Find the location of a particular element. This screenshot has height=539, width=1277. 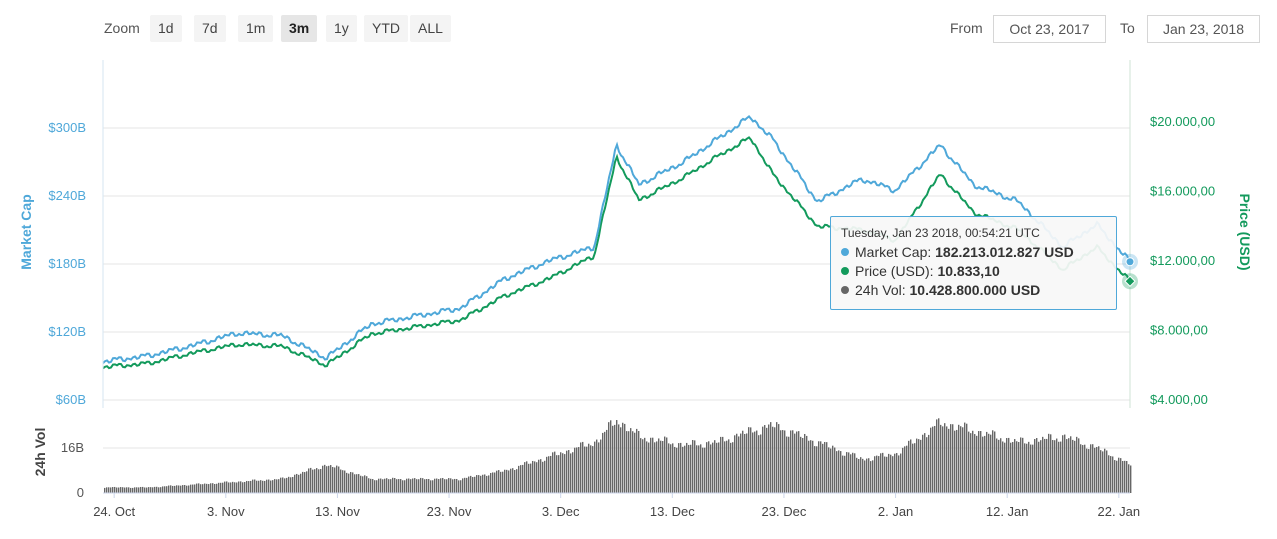

from-date-input: Oct 23, 2017 is located at coordinates (1049, 29).